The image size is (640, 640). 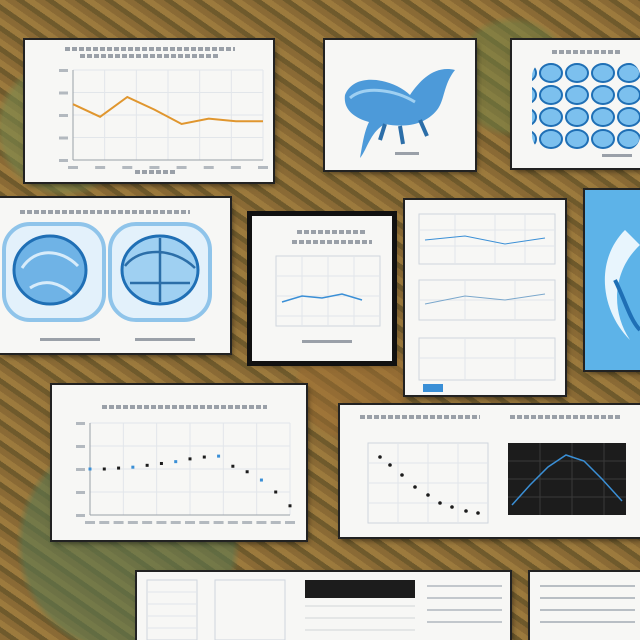 I want to click on blue-creature-panel, so click(x=400, y=105).